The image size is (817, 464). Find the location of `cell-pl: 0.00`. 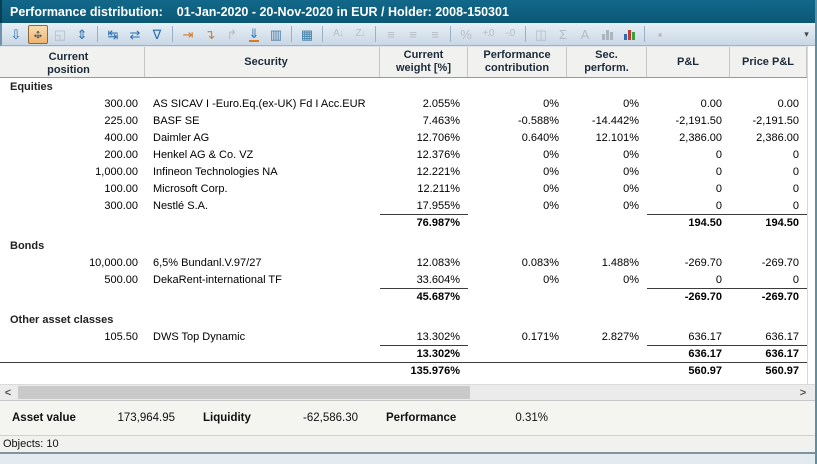

cell-pl: 0.00 is located at coordinates (711, 103).